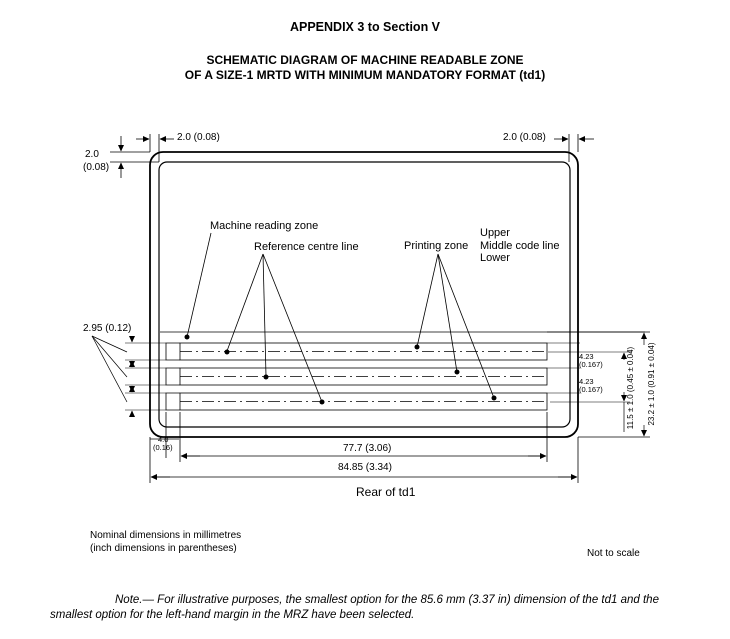  I want to click on left-margin-inch: (0.16), so click(163, 447).